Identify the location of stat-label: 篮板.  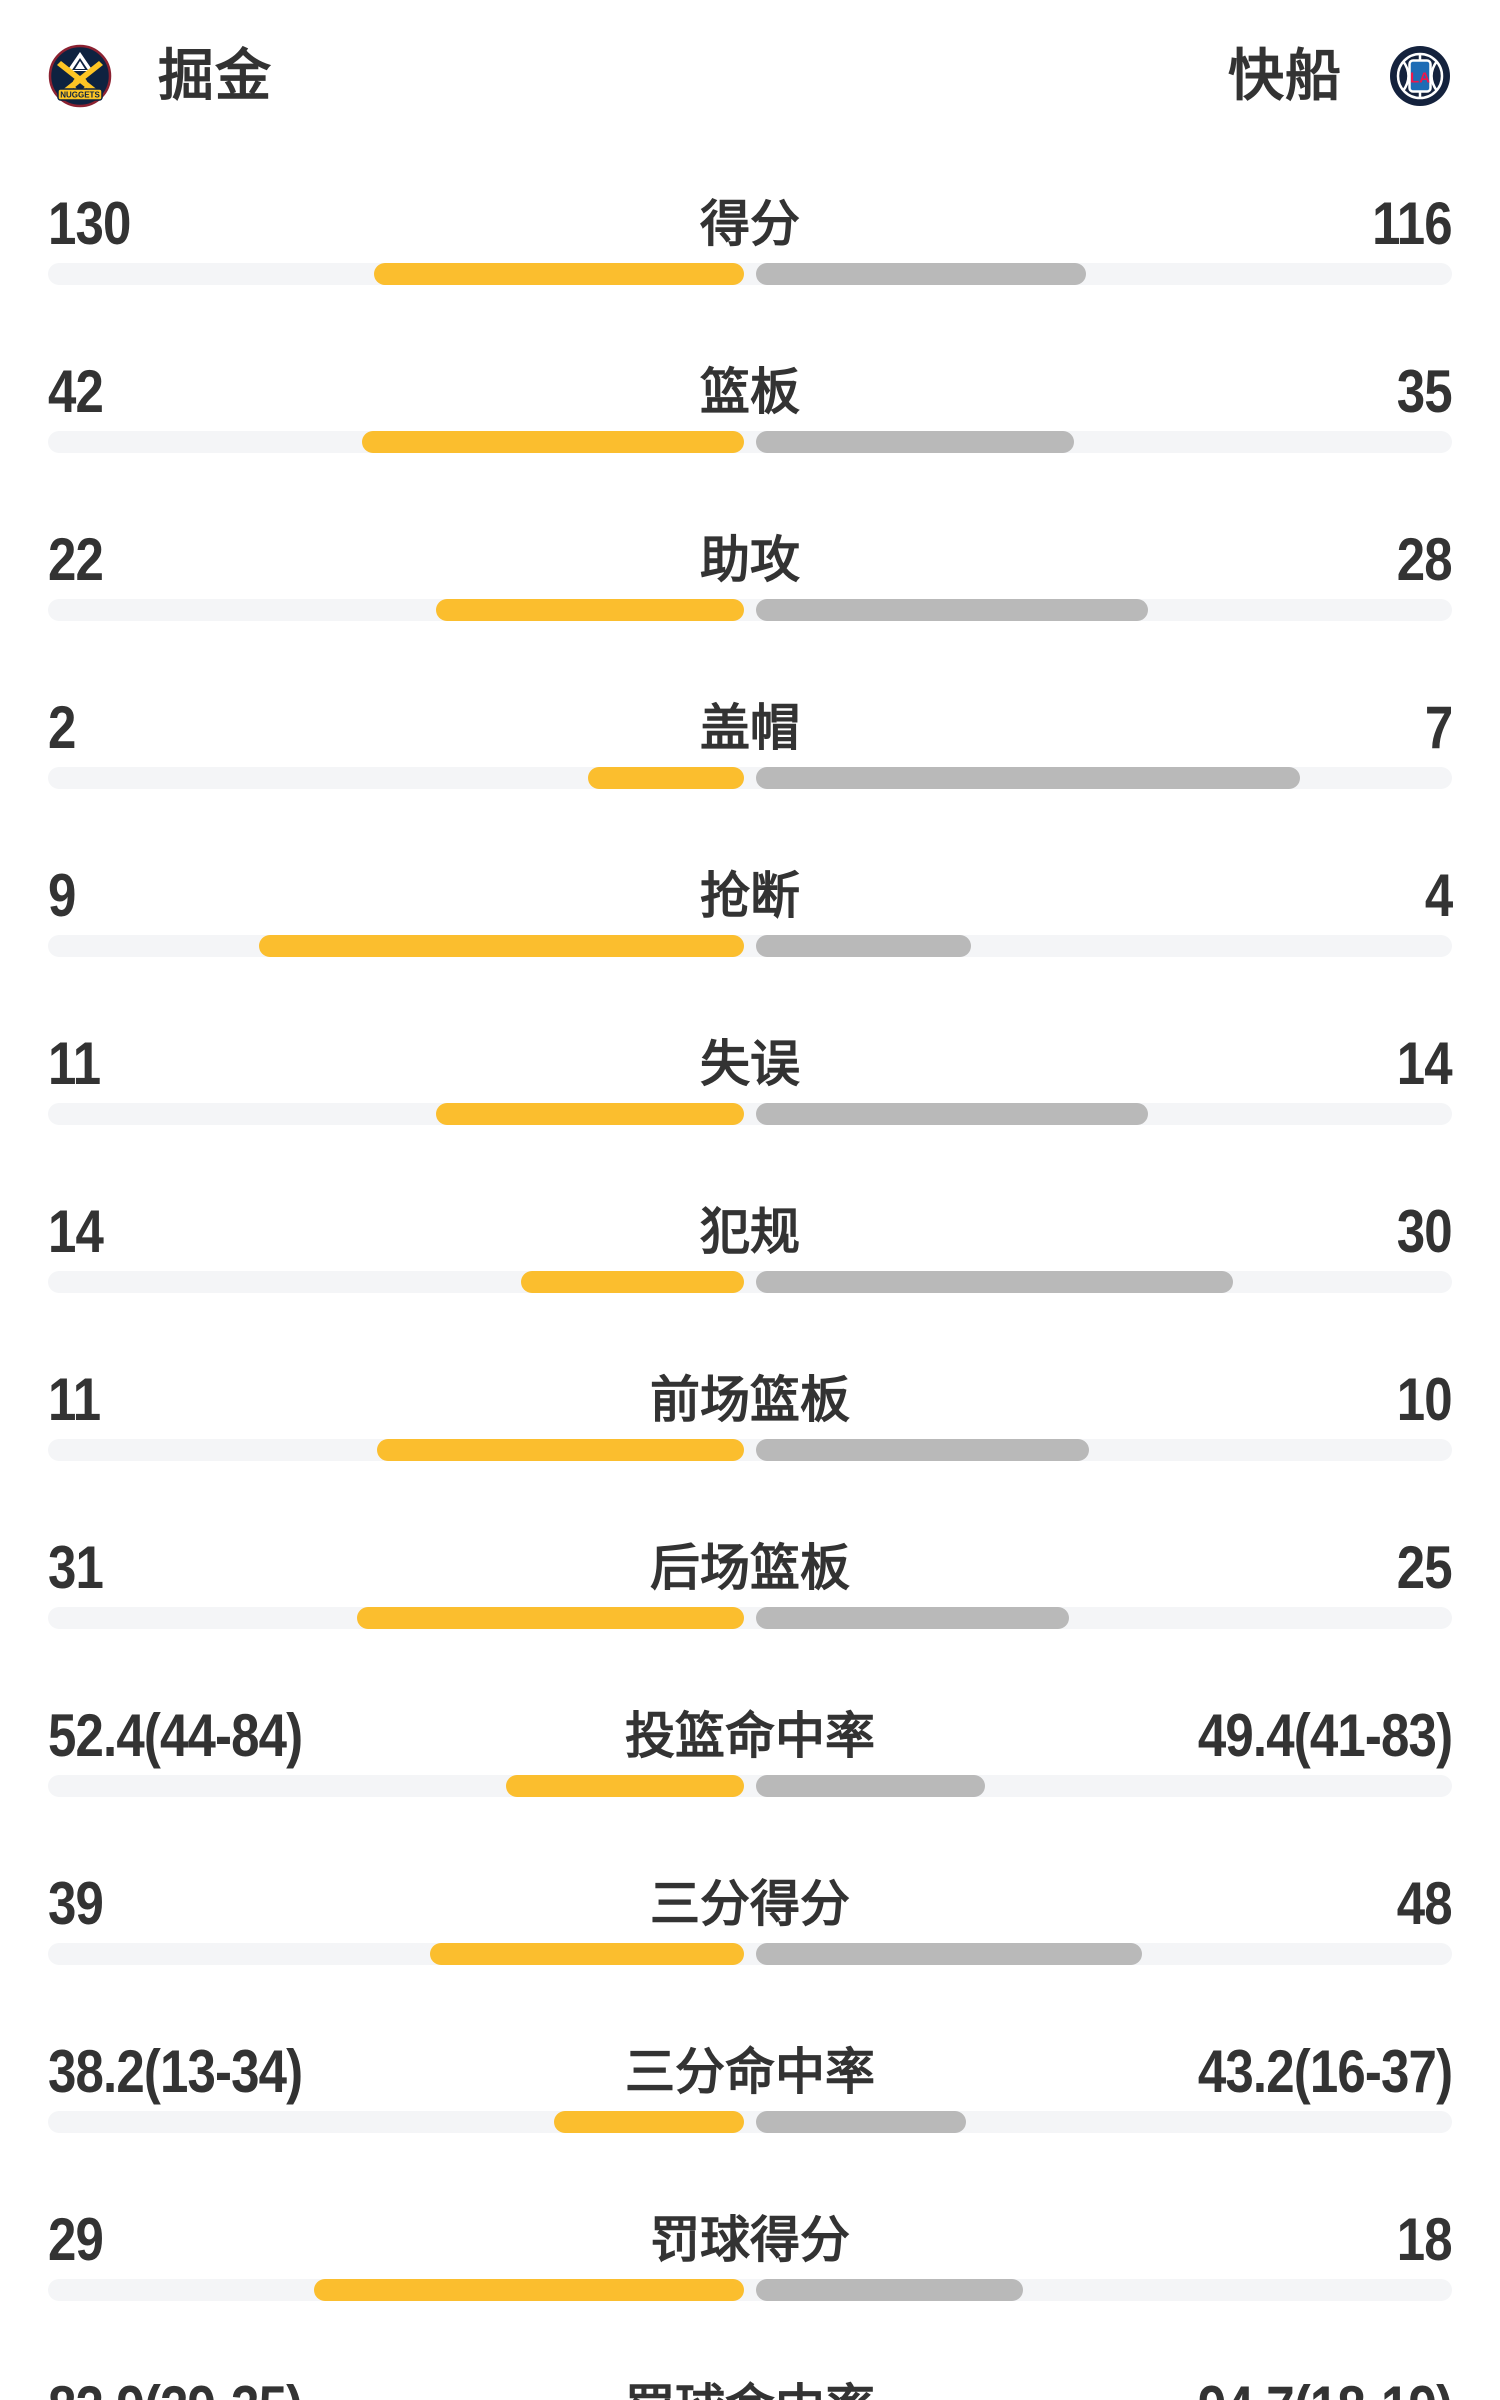
(750, 392).